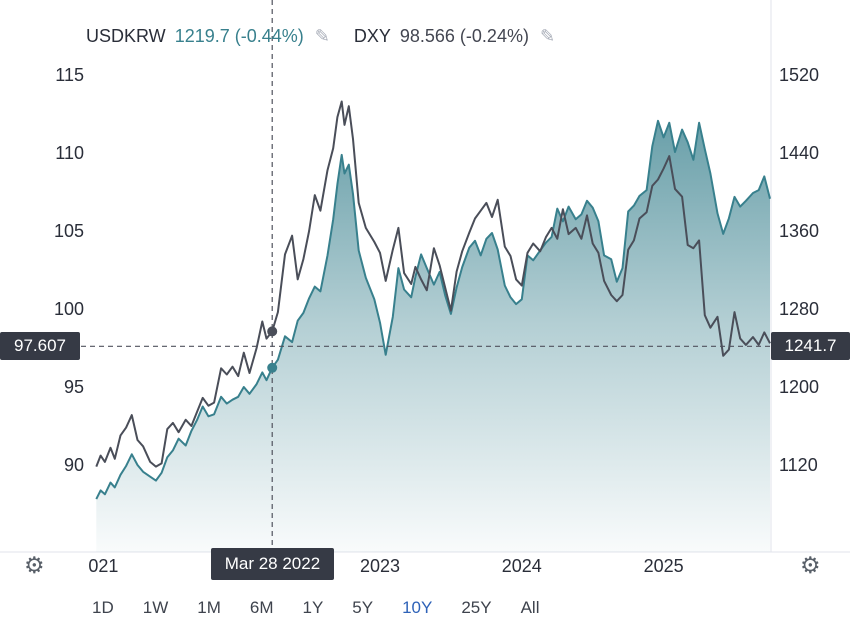 The image size is (850, 624). I want to click on range-button-all: All, so click(530, 607).